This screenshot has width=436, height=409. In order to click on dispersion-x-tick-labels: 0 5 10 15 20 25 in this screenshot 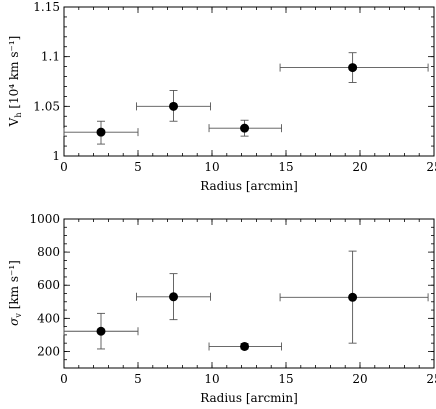, I will do `click(248, 379)`.